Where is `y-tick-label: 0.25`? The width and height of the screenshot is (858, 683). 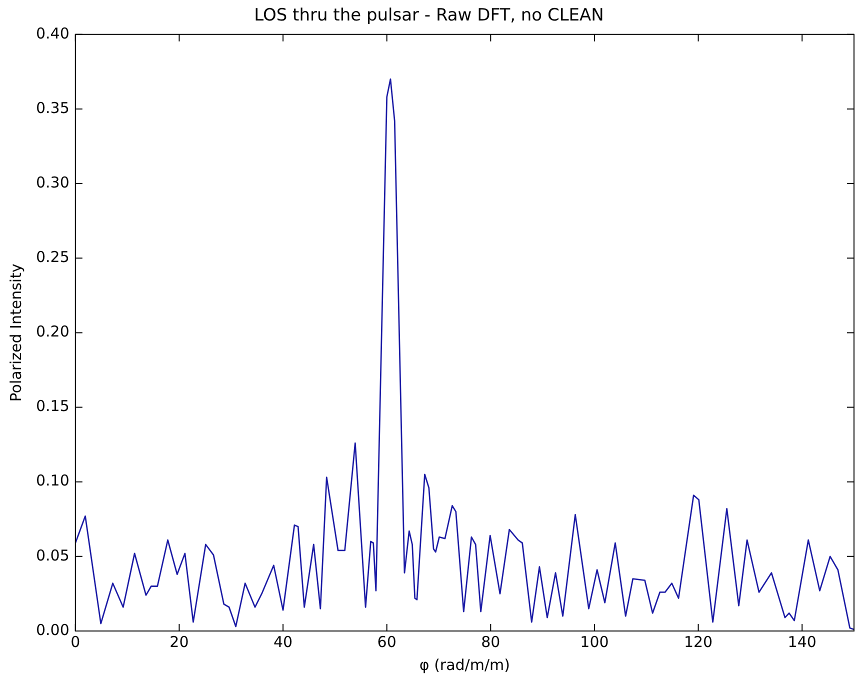
y-tick-label: 0.25 is located at coordinates (53, 257).